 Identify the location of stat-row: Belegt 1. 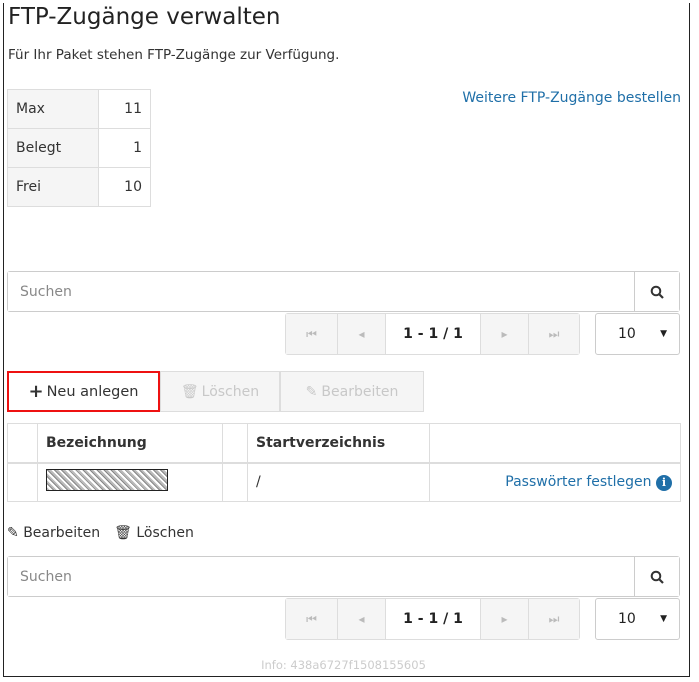
(79, 148).